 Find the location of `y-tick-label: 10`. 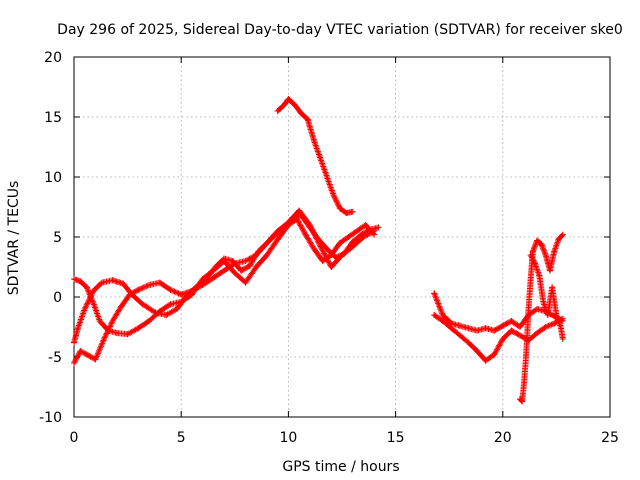

y-tick-label: 10 is located at coordinates (53, 178).